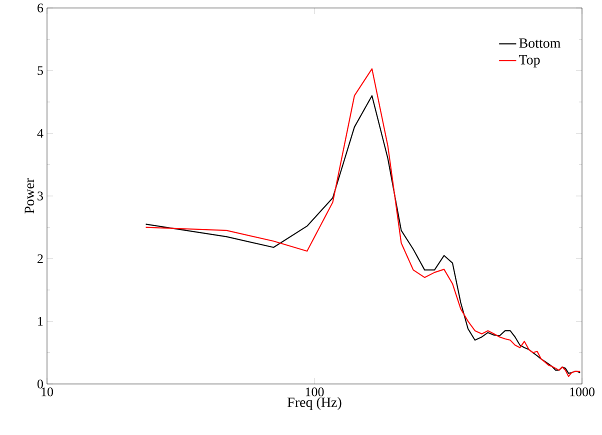 The width and height of the screenshot is (602, 435). What do you see at coordinates (529, 61) in the screenshot?
I see `legend-label: Top` at bounding box center [529, 61].